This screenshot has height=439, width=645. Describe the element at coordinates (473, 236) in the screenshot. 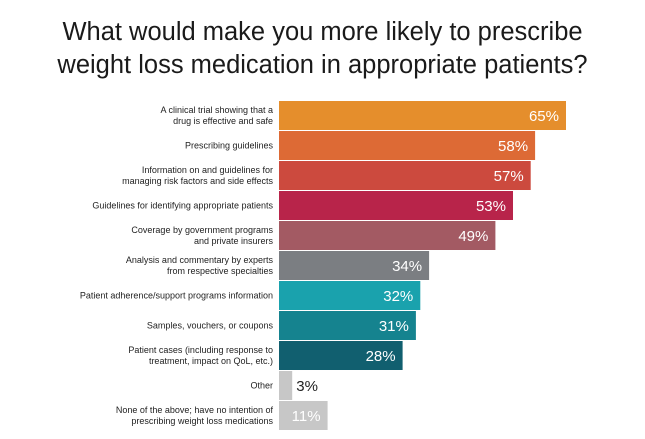

I see `value-label-5: 49%` at that location.